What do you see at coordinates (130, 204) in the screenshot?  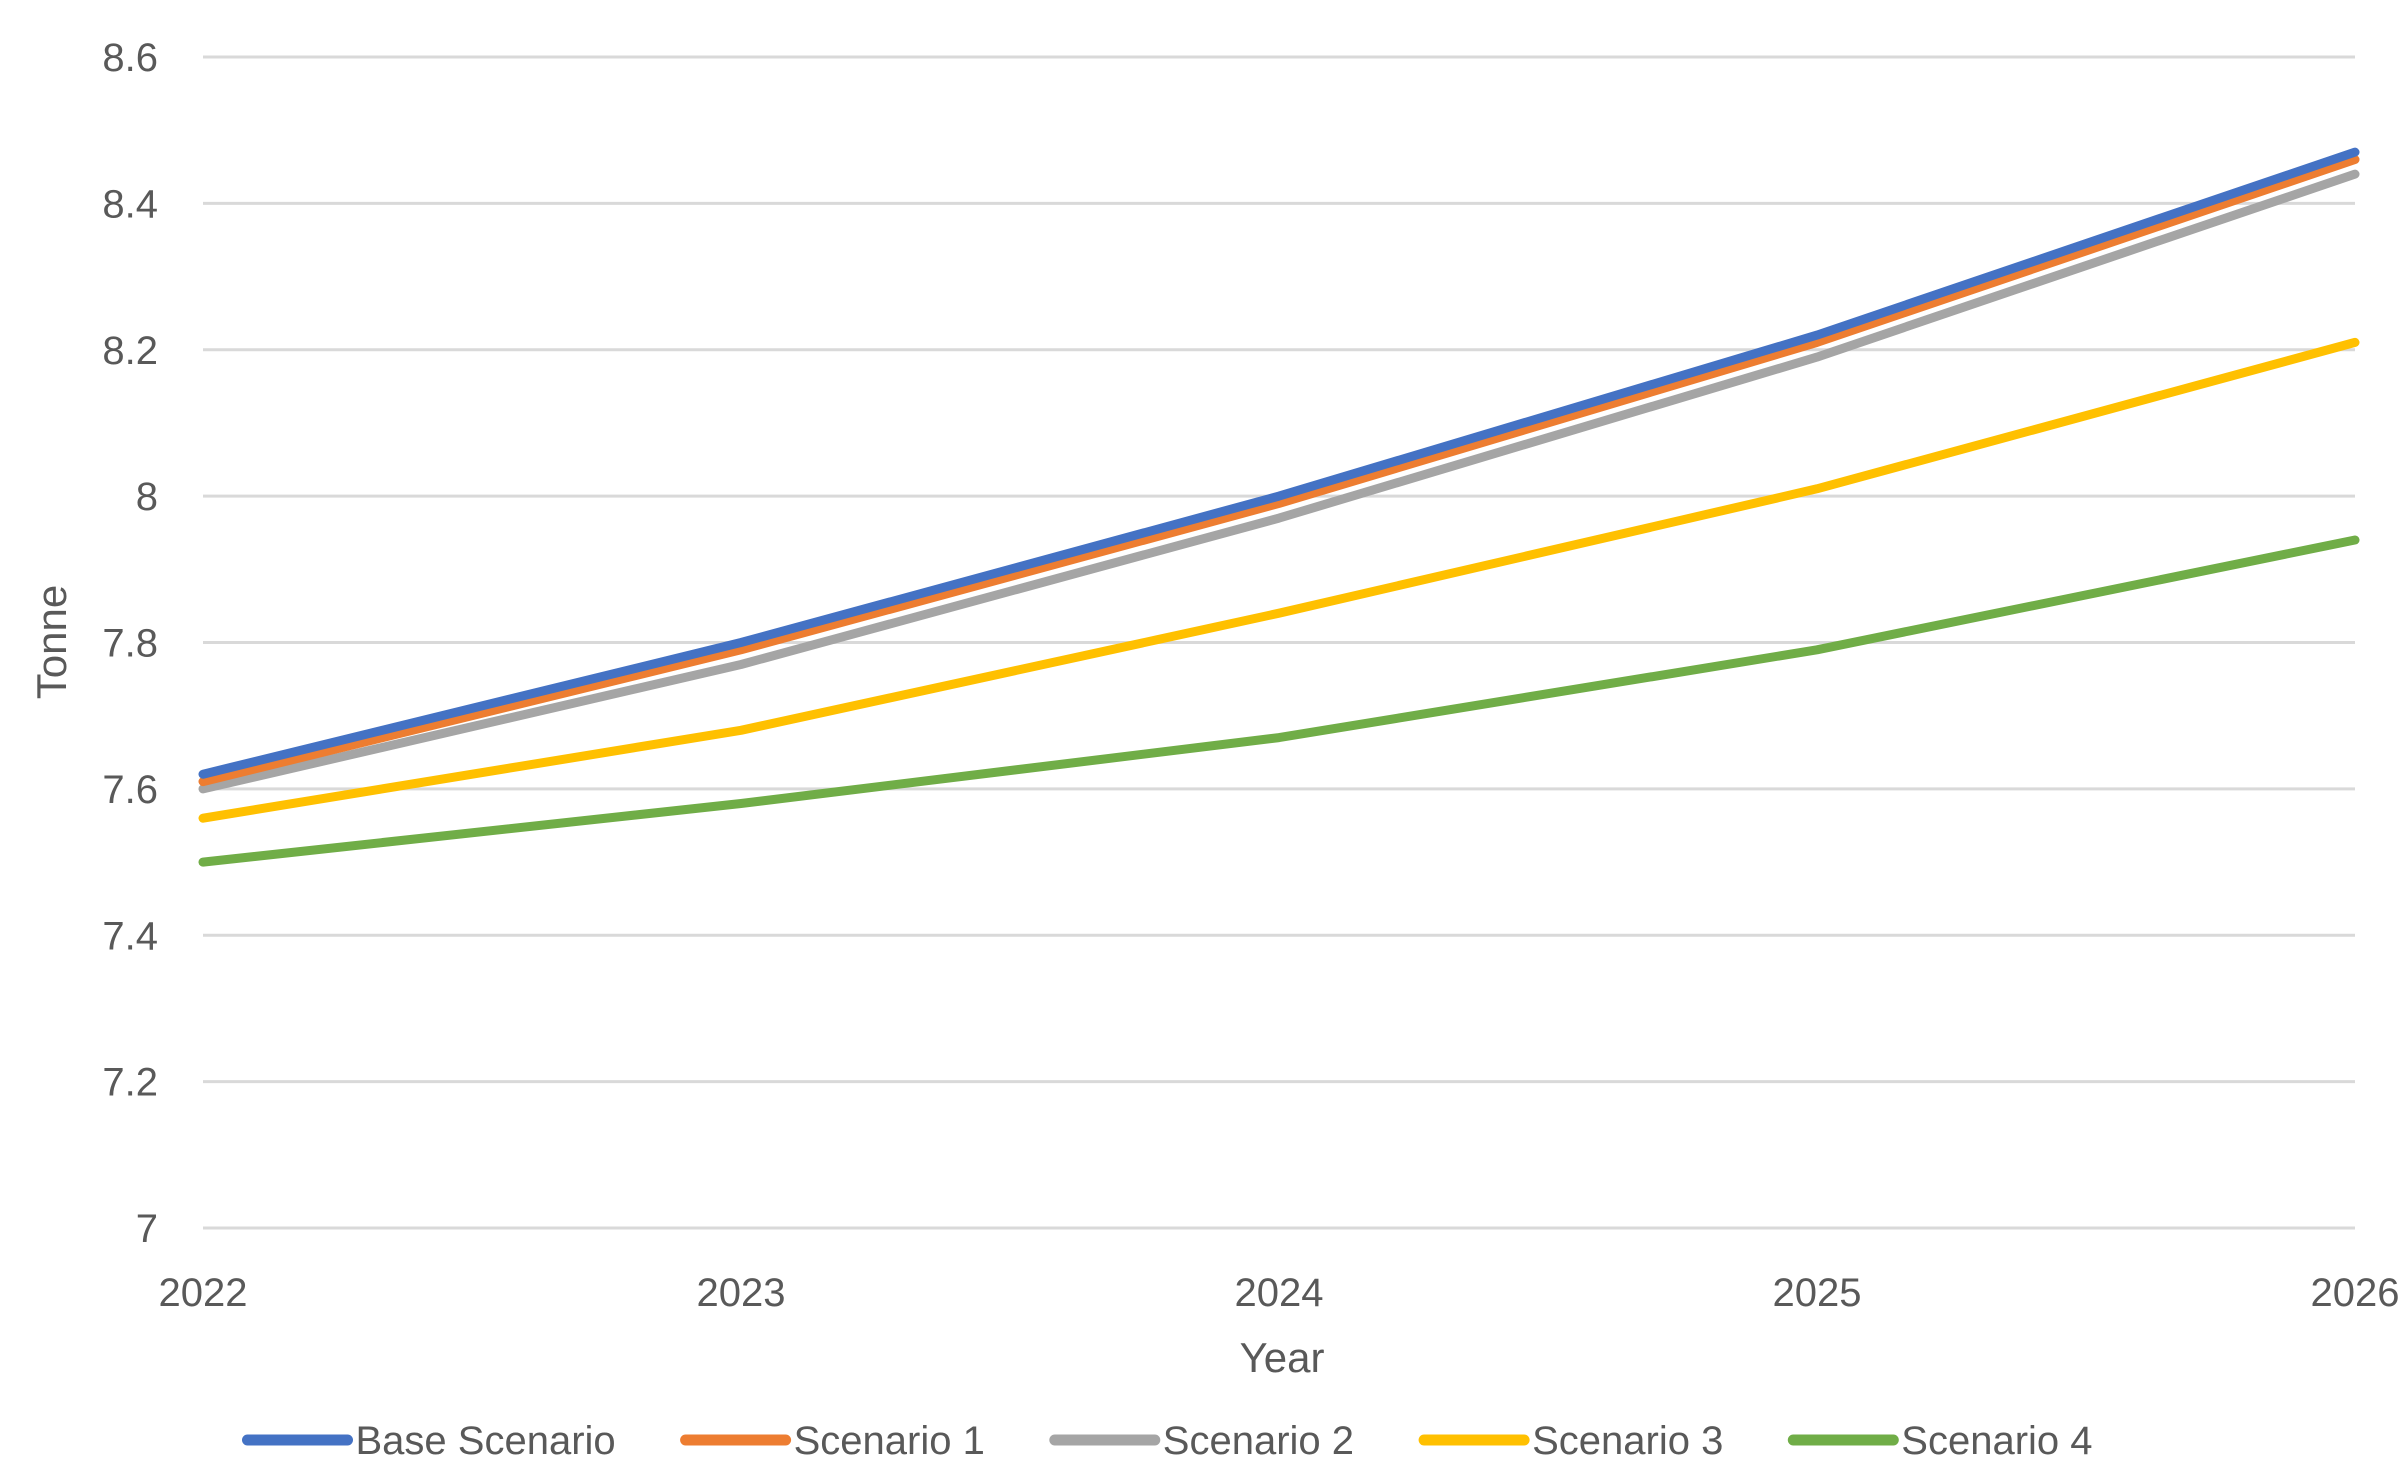 I see `y-tick-label: 8.4` at bounding box center [130, 204].